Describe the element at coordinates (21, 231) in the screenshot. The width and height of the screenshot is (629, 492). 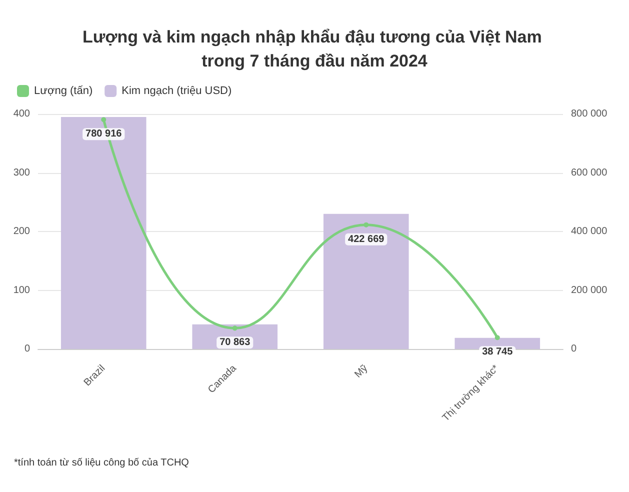
I see `y-tick-label: 200` at that location.